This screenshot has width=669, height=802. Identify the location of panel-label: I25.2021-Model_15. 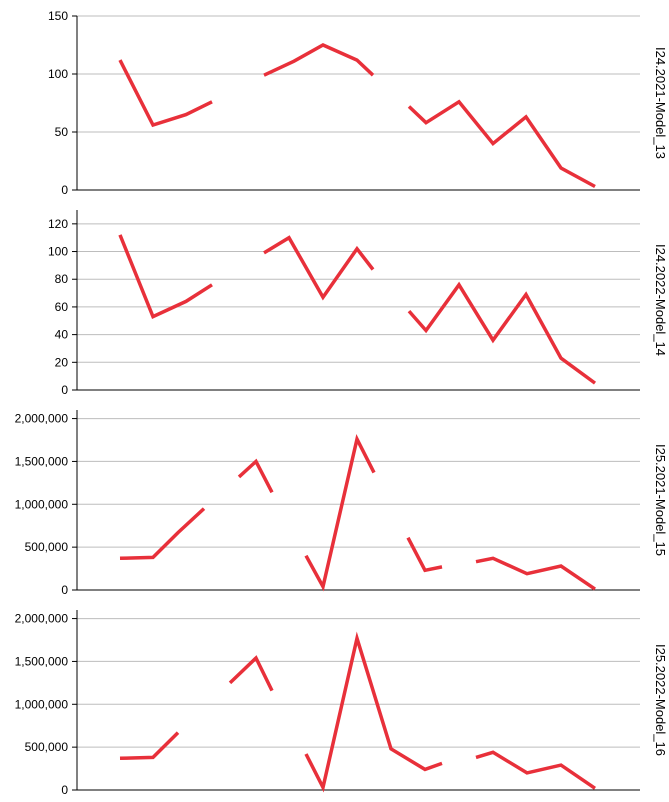
(660, 500).